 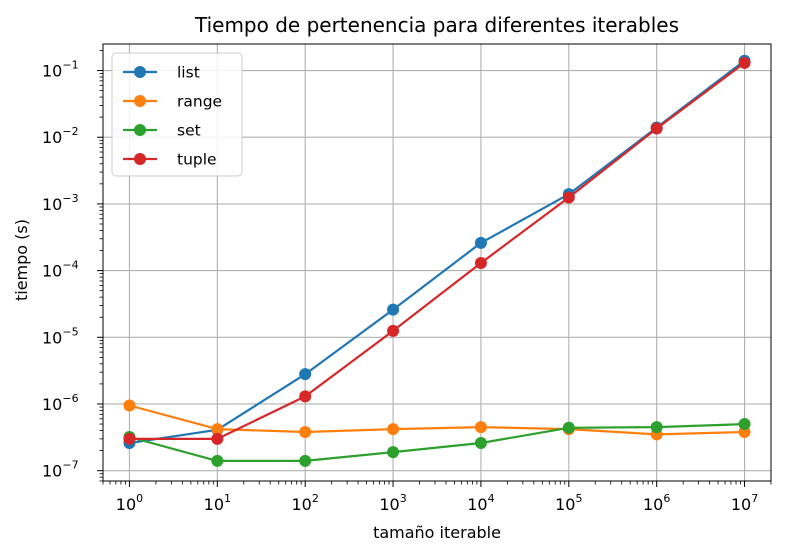 I want to click on x-axis: 10⁰ 10¹ 10² 10³ 10⁴ 10⁵ 10⁶ 10⁷, so click(x=437, y=497).